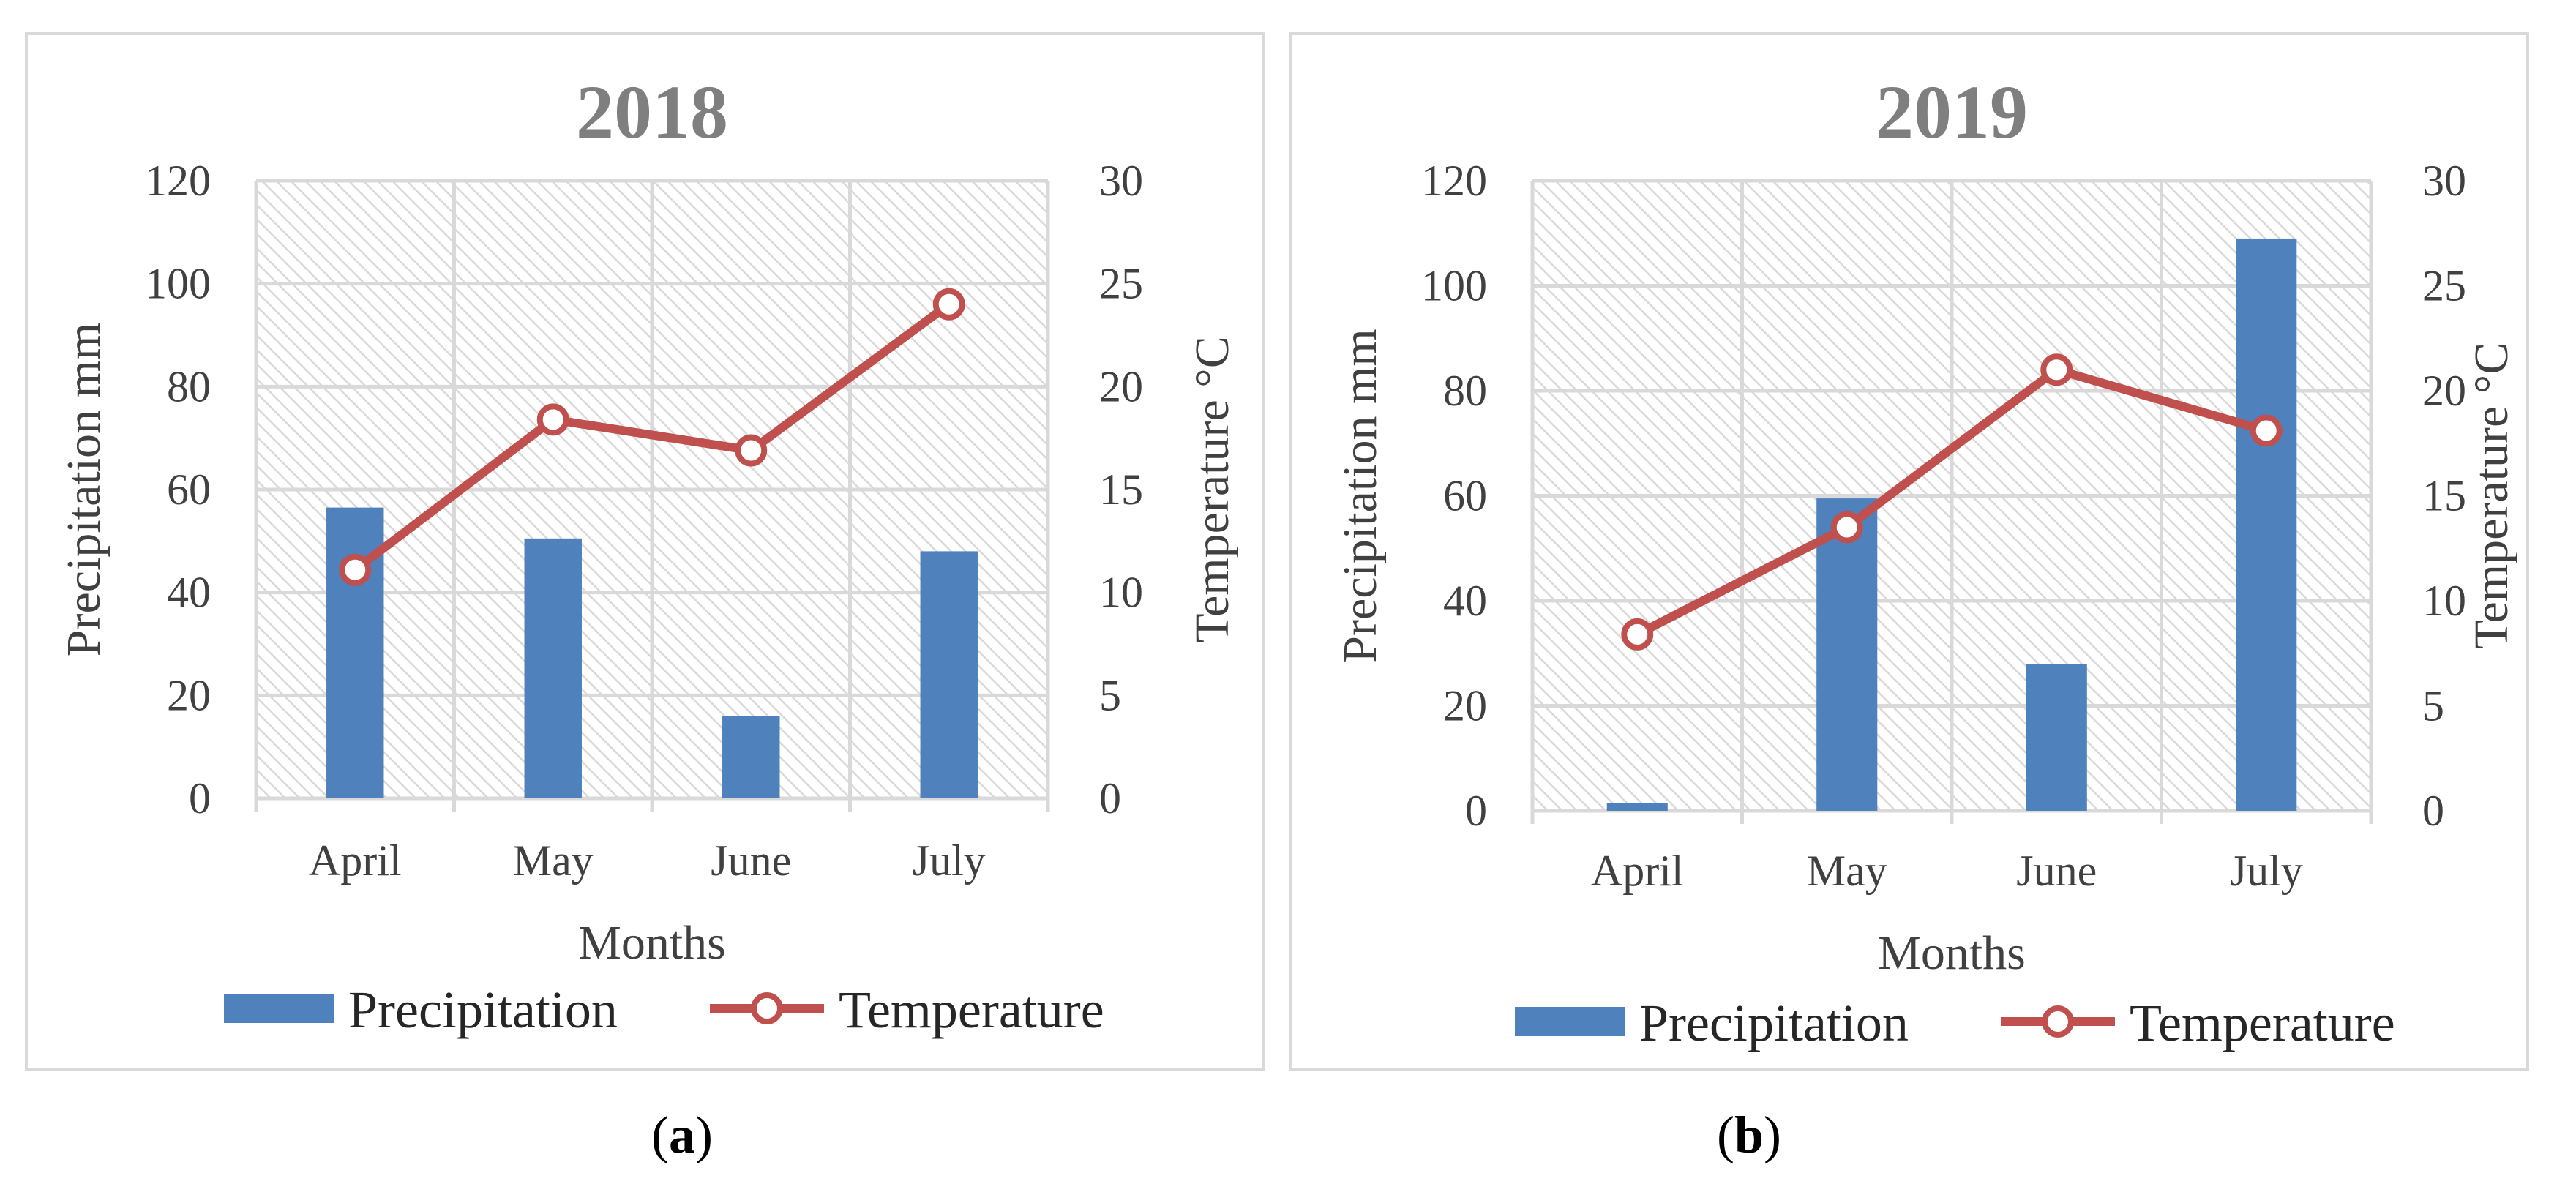  Describe the element at coordinates (682, 1135) in the screenshot. I see `panel-label-a: (a)` at that location.